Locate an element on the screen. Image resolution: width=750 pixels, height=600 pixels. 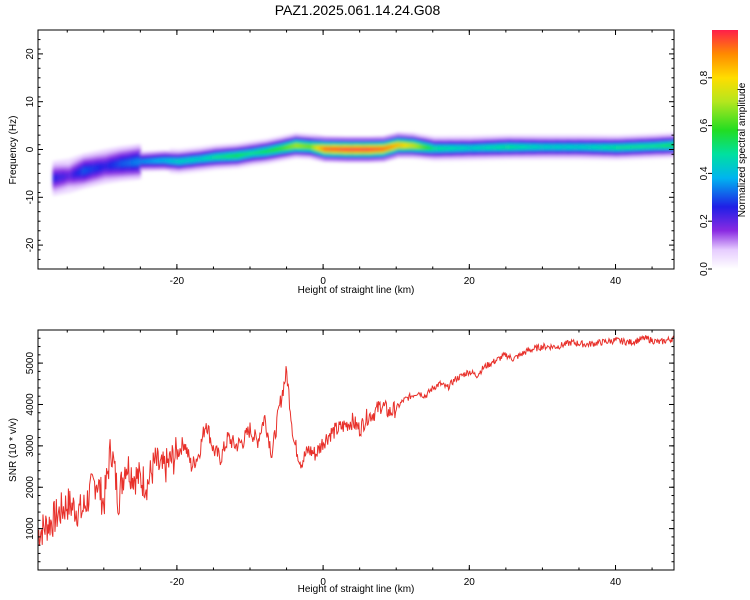
bottom-x-axis-label: Height of straight line (km) is located at coordinates (356, 589).